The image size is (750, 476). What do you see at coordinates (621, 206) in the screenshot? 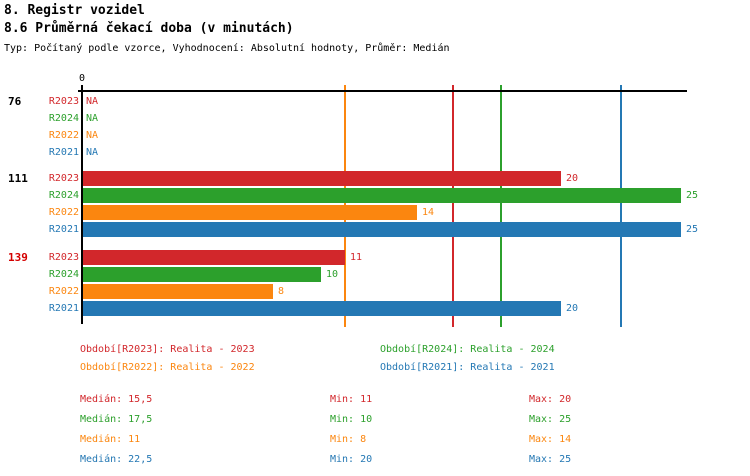
I see `median-line-r2021` at bounding box center [621, 206].